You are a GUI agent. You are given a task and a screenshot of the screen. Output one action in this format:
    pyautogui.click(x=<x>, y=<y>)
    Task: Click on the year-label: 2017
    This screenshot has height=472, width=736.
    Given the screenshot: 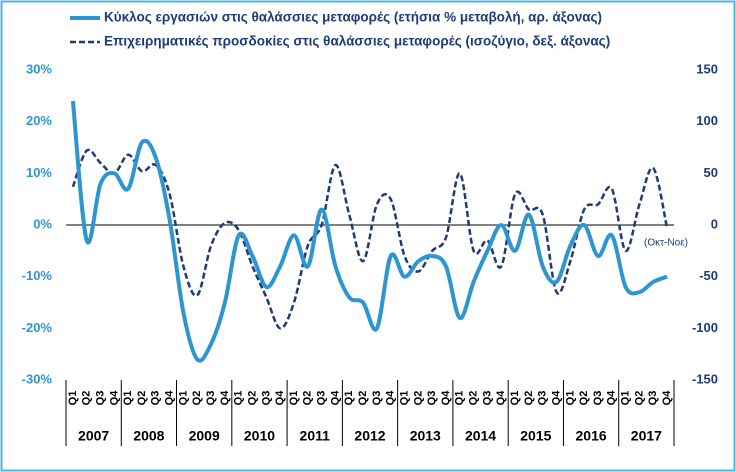 What is the action you would take?
    pyautogui.click(x=646, y=436)
    